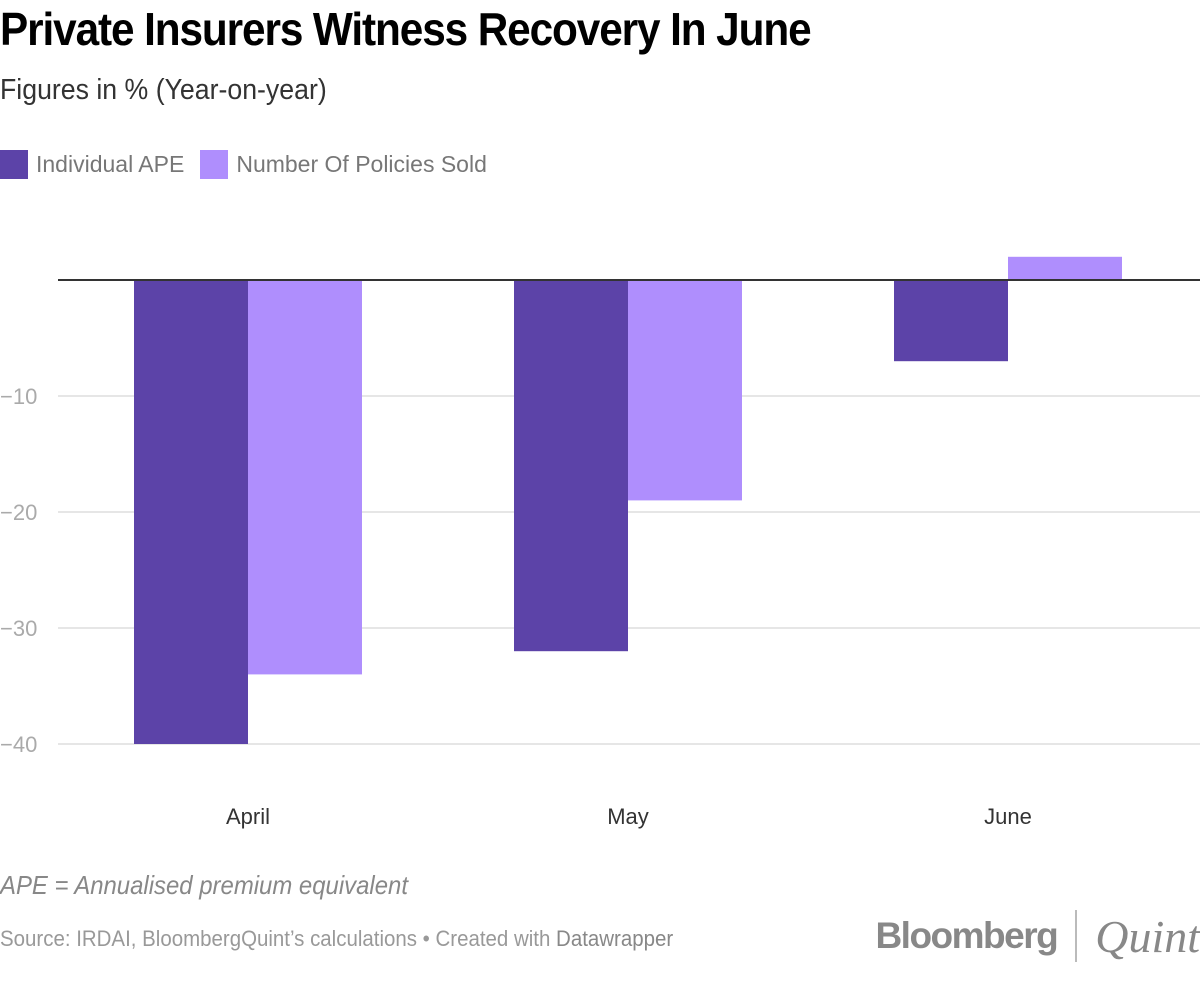 The height and width of the screenshot is (984, 1200). I want to click on x-axis-labels: April May June, so click(629, 816).